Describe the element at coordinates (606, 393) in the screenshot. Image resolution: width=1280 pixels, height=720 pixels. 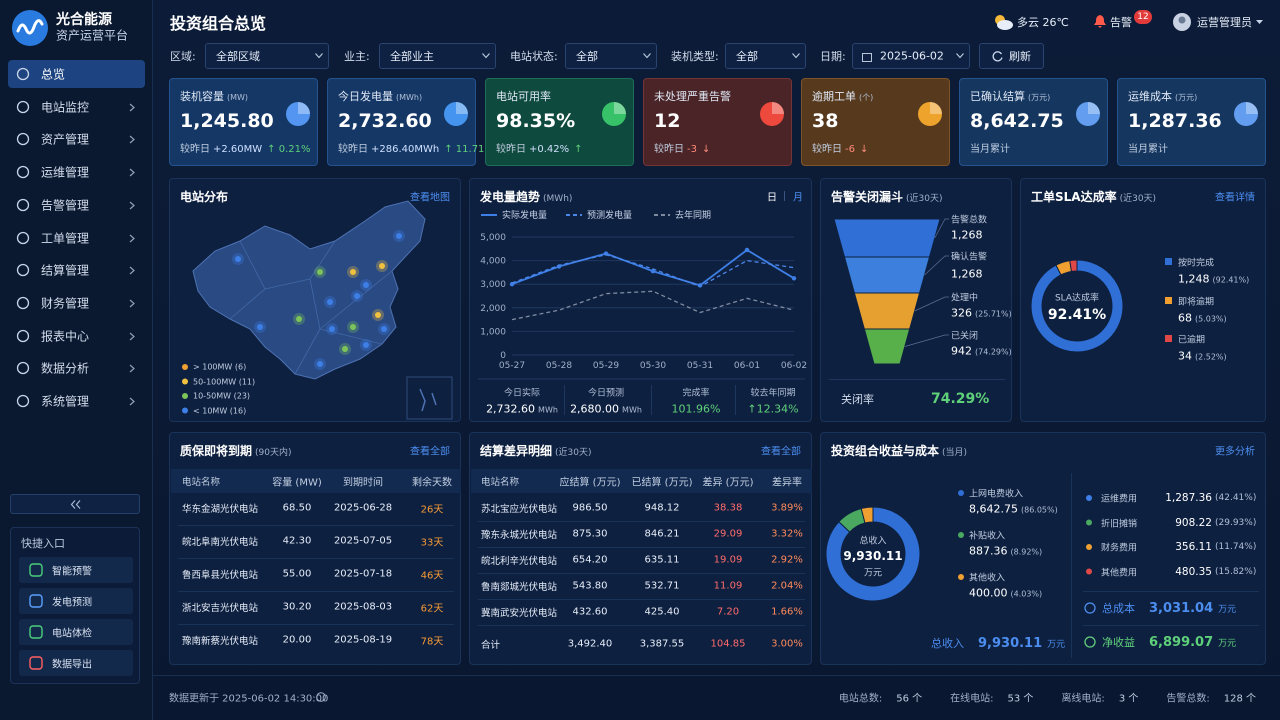
I see `stat-label: 今日预测` at that location.